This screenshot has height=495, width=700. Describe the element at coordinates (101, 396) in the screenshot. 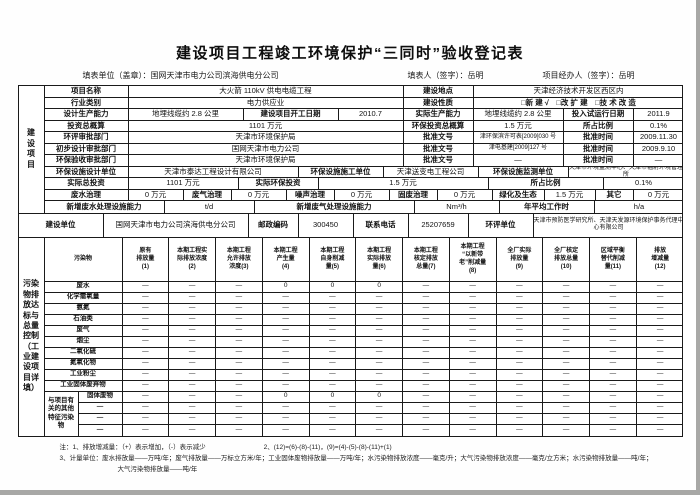

I see `pollutant-name-cell: 固体废物` at that location.